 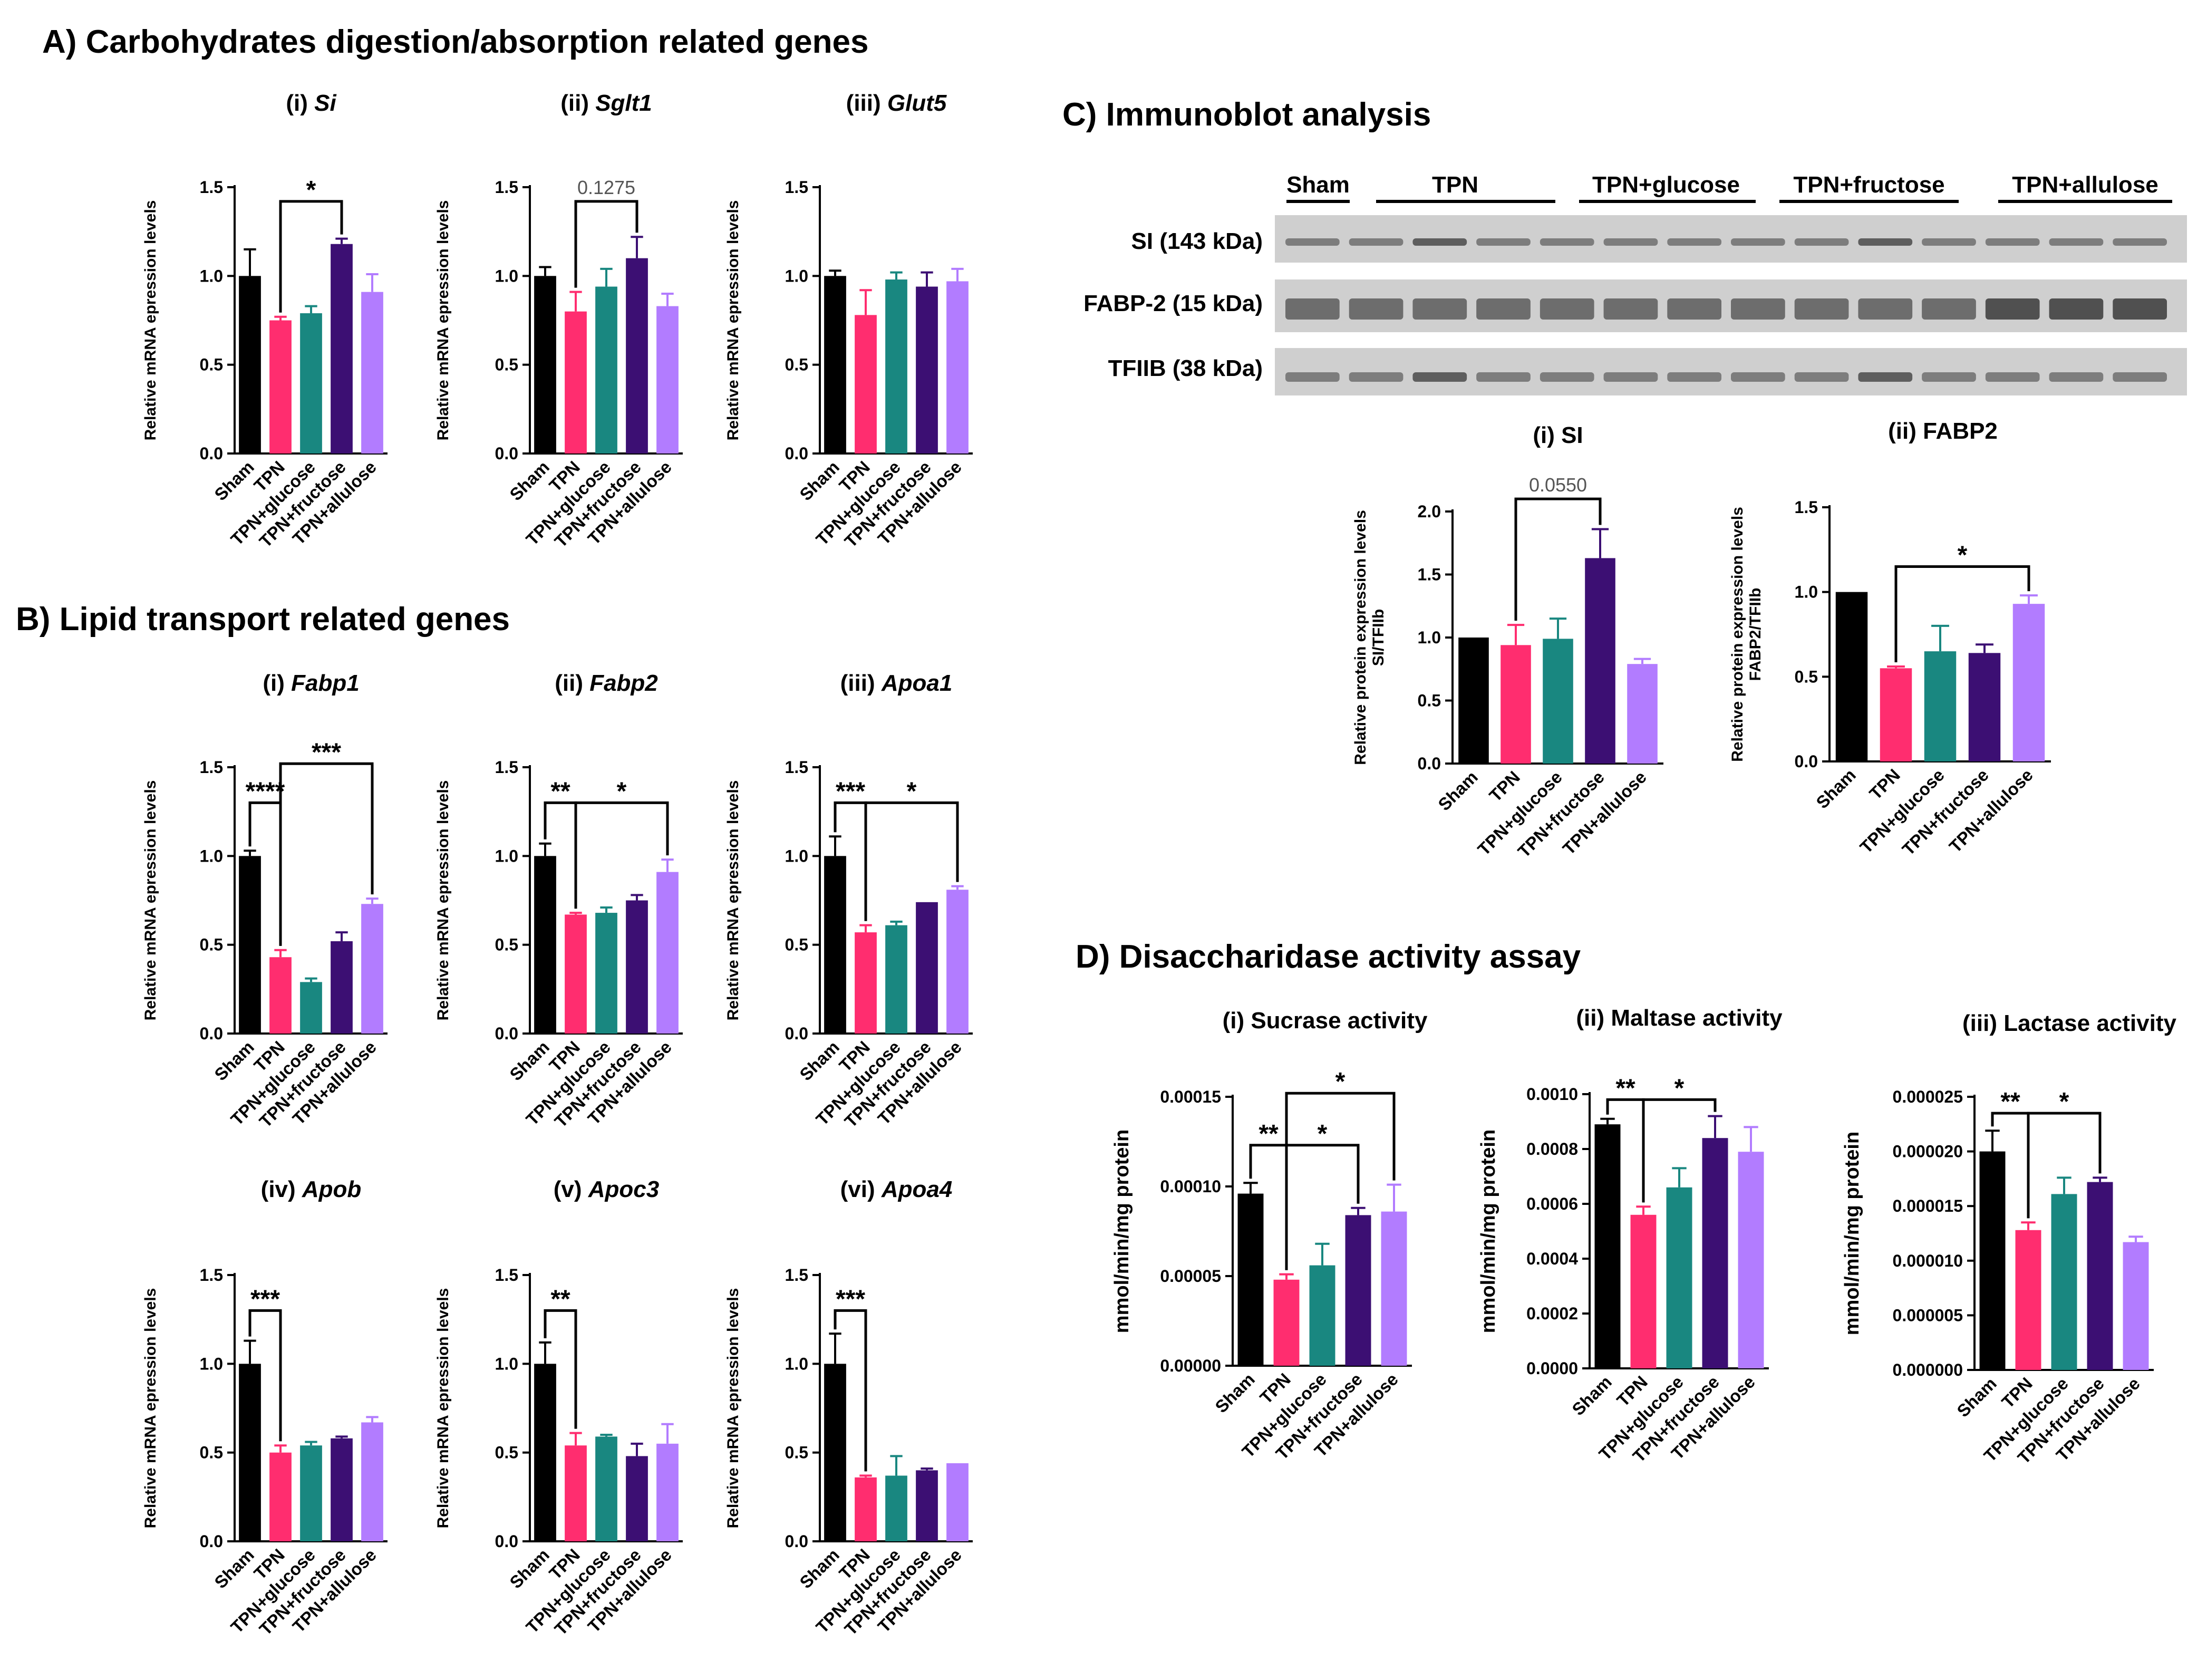 I want to click on chart-title-prefix: (ii) FABP2, so click(x=1943, y=431).